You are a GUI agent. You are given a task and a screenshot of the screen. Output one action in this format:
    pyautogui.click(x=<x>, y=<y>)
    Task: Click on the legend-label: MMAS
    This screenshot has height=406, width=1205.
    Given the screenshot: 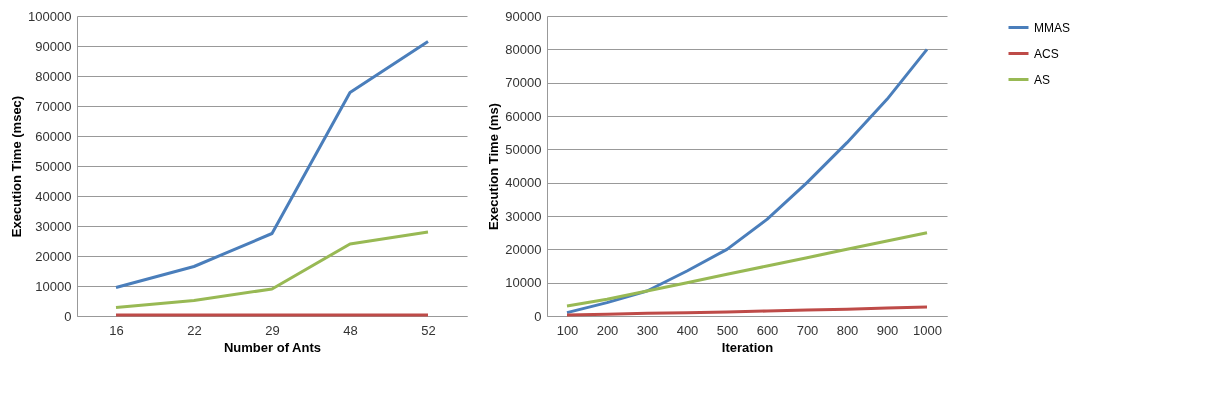 What is the action you would take?
    pyautogui.click(x=1052, y=27)
    